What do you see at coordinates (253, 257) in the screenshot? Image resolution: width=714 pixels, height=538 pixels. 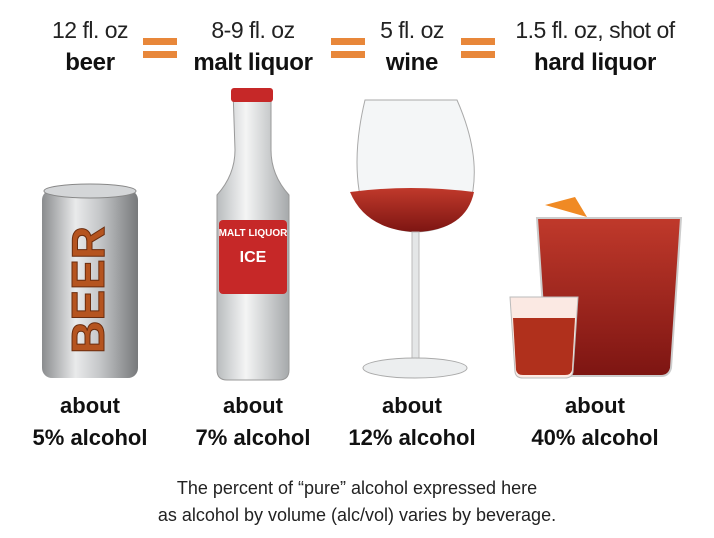 I see `bottle-label: ICE` at bounding box center [253, 257].